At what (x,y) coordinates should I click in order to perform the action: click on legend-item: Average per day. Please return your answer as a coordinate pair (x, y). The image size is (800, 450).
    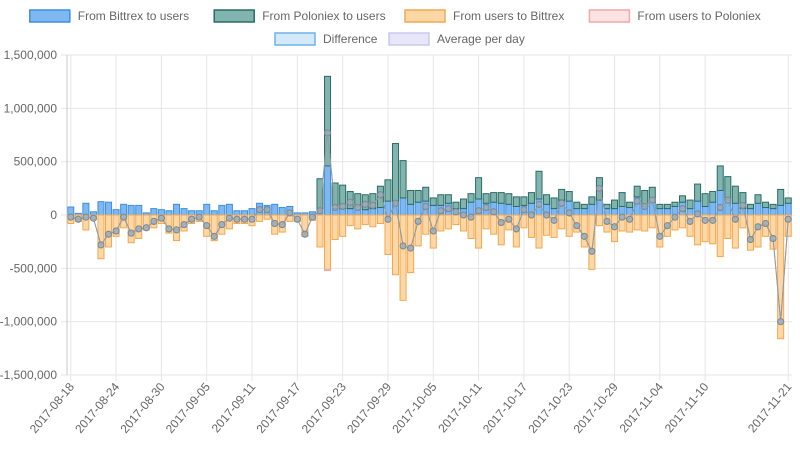
    Looking at the image, I should click on (456, 39).